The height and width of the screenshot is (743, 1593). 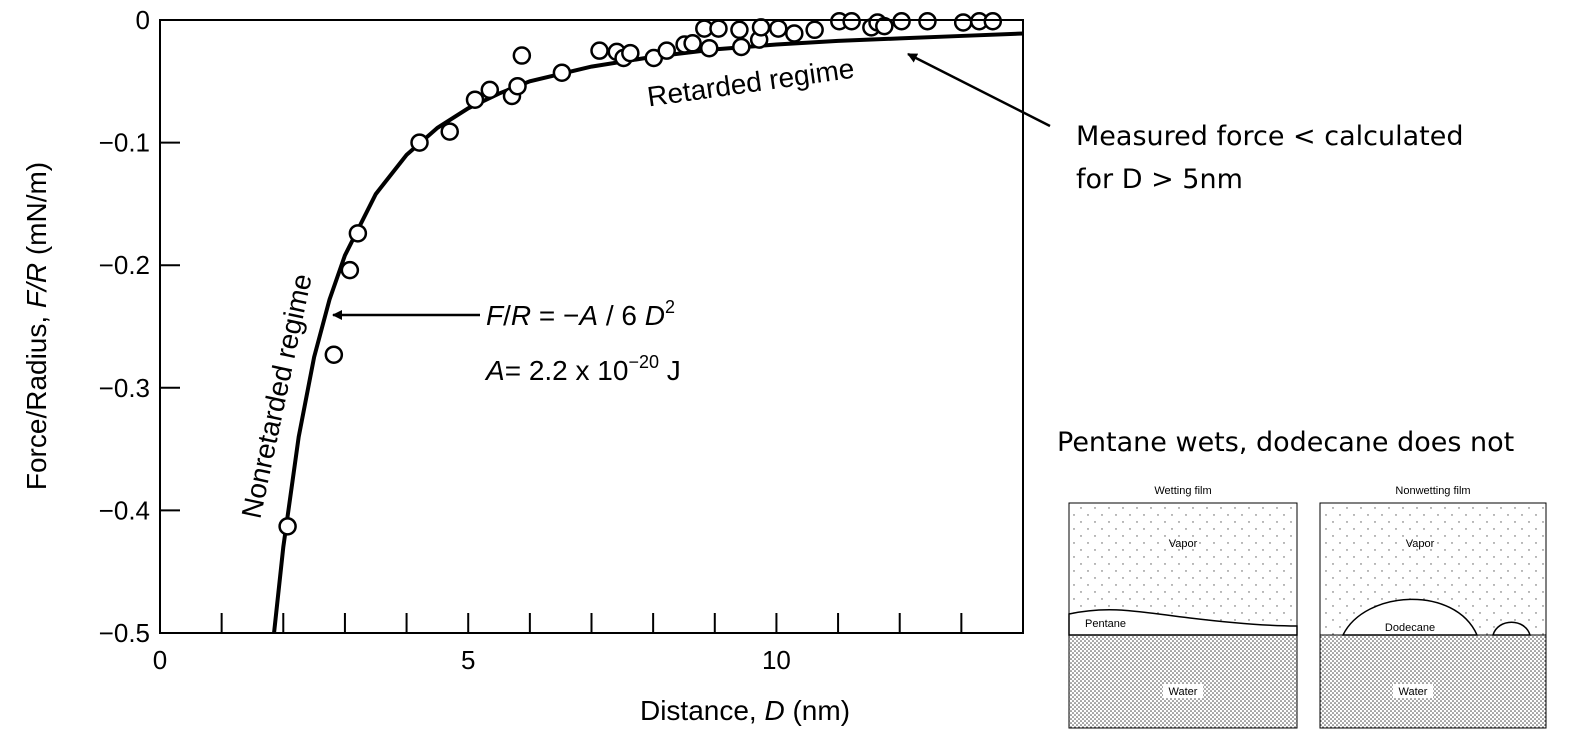 I want to click on x-tick-label: 0, so click(x=160, y=660).